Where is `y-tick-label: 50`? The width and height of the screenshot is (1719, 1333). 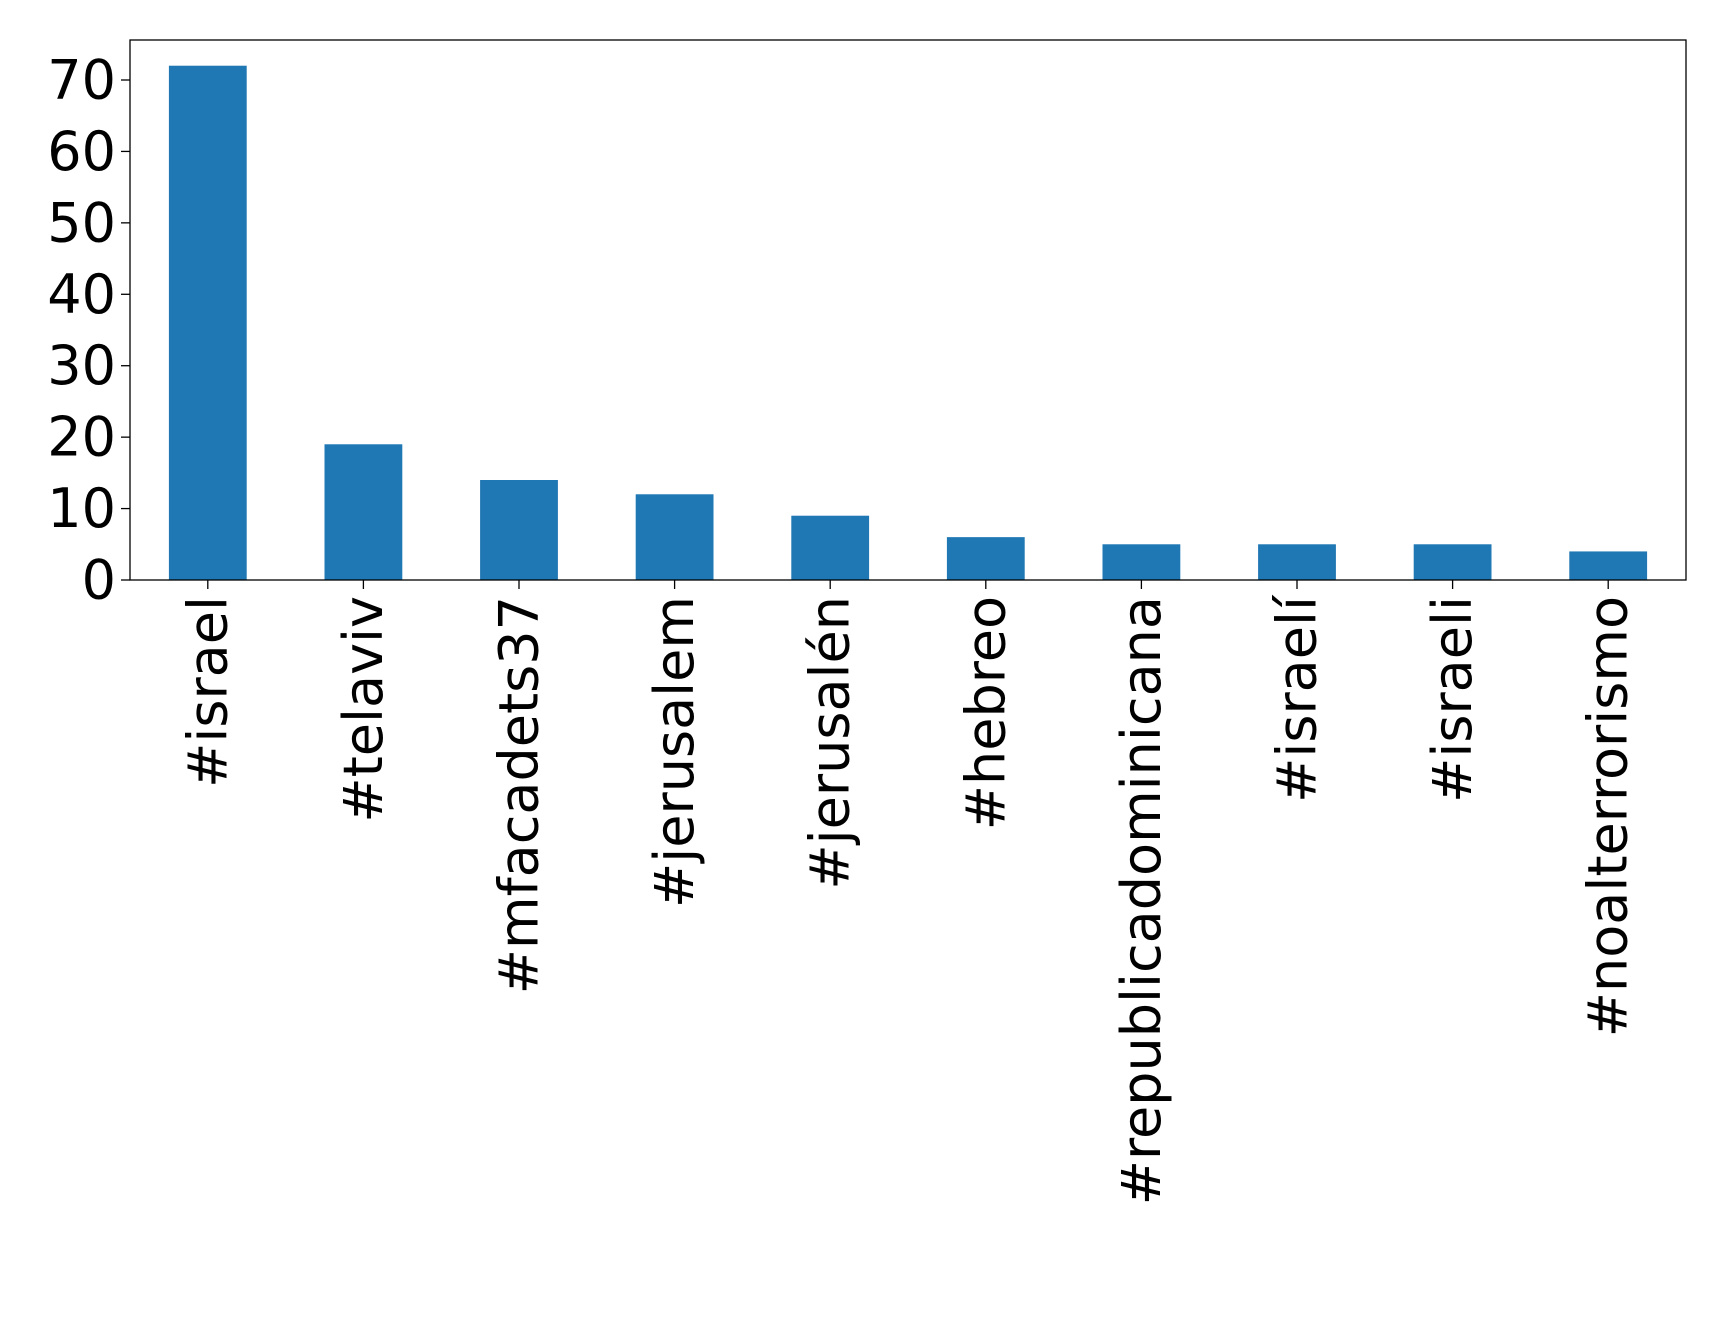 y-tick-label: 50 is located at coordinates (81, 222).